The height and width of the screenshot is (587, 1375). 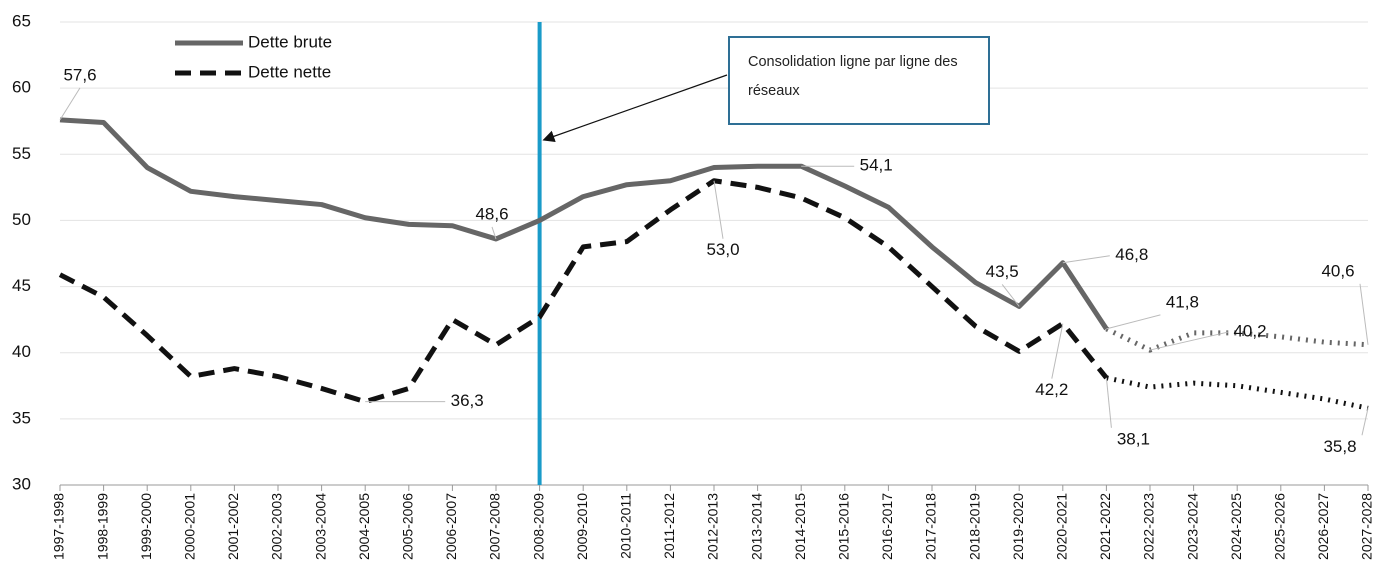 I want to click on x-tick-label: 2009-2010, so click(x=582, y=526).